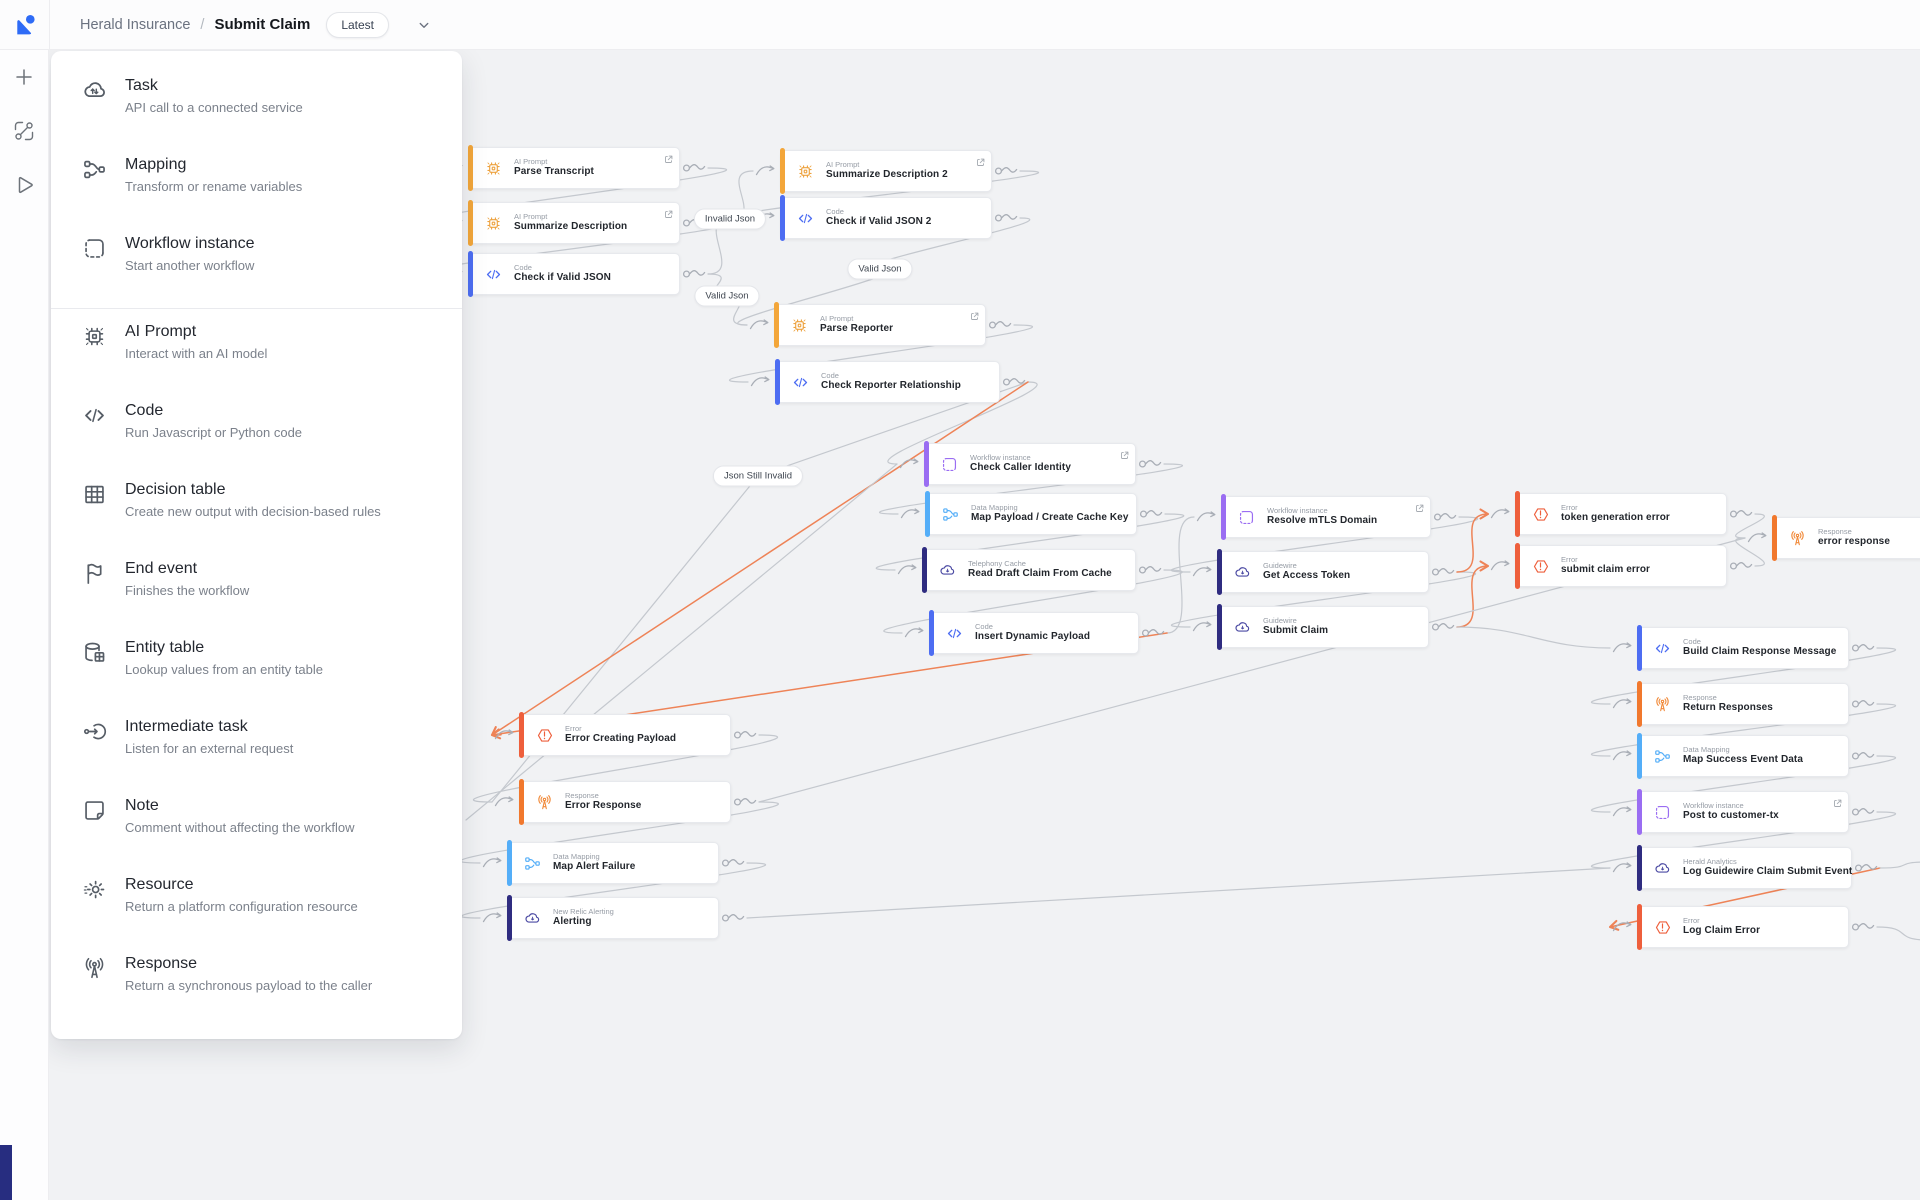 The image size is (1920, 1200). Describe the element at coordinates (613, 863) in the screenshot. I see `node-map-alert-failure: Data Mapping Map Alert Failure` at that location.